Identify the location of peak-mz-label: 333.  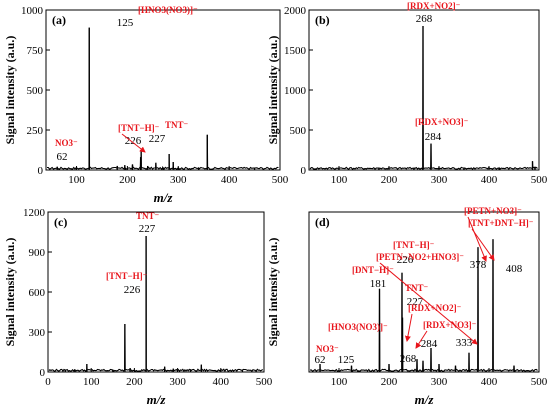
(464, 343).